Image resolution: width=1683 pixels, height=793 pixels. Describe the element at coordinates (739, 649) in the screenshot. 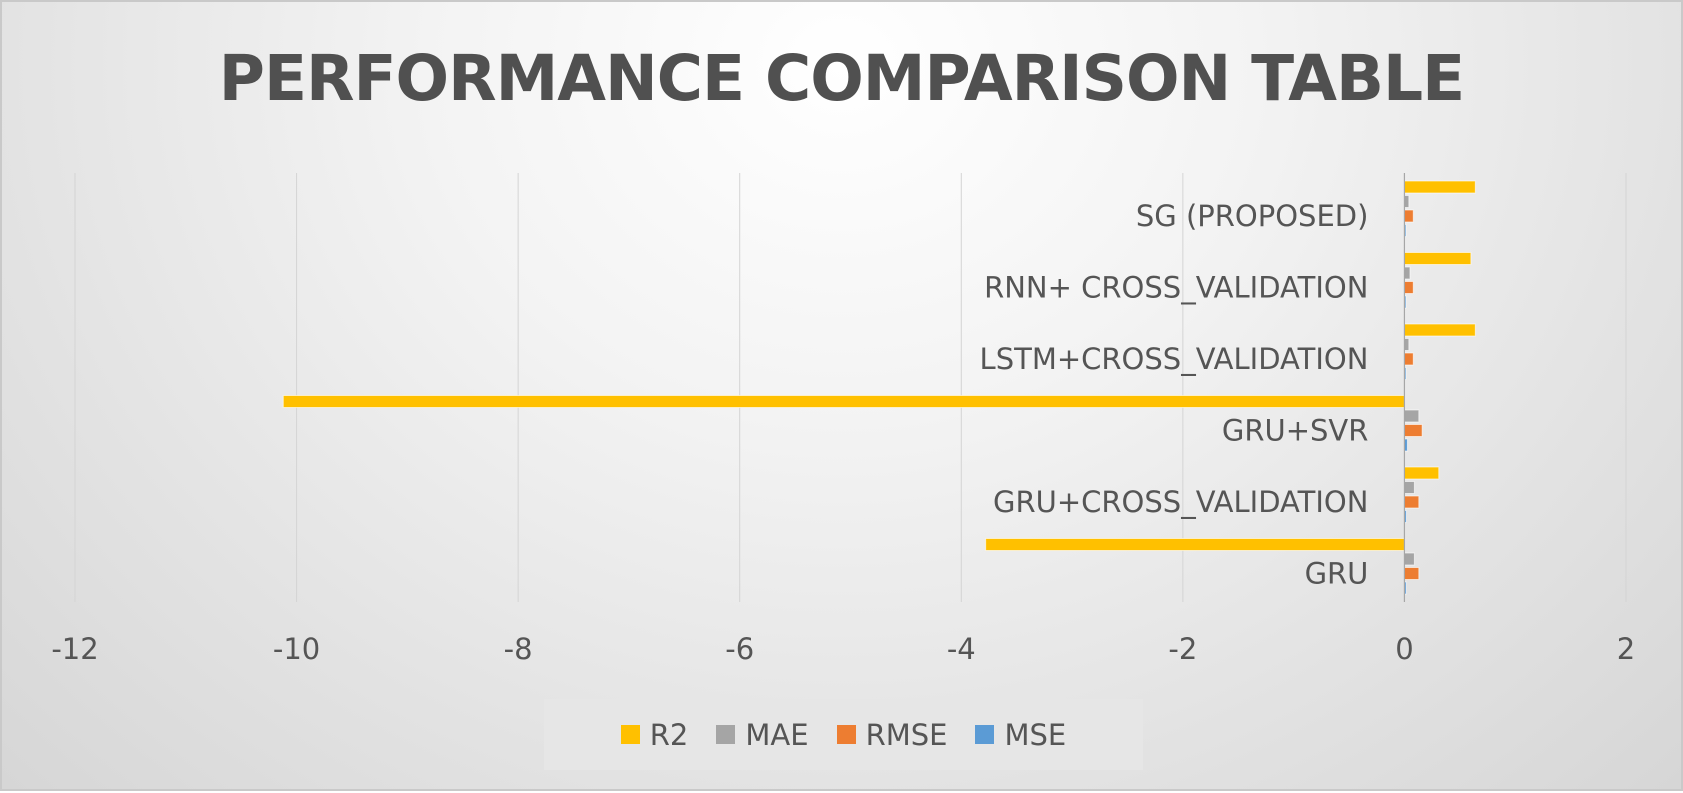

I see `x-tick-label: -6` at that location.